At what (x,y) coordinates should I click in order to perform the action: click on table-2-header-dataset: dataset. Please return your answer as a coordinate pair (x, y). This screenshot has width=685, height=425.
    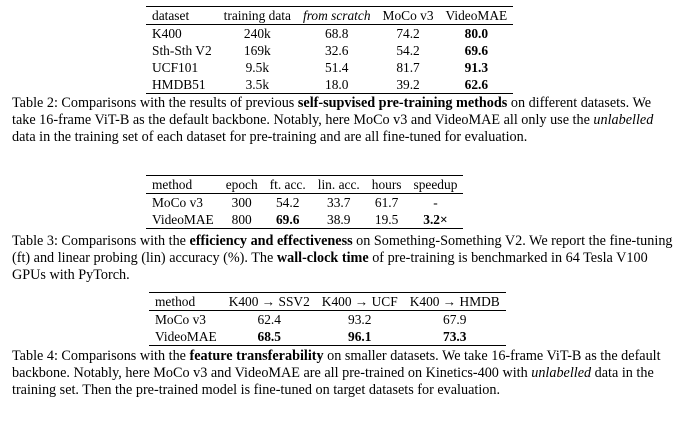
    Looking at the image, I should click on (171, 15).